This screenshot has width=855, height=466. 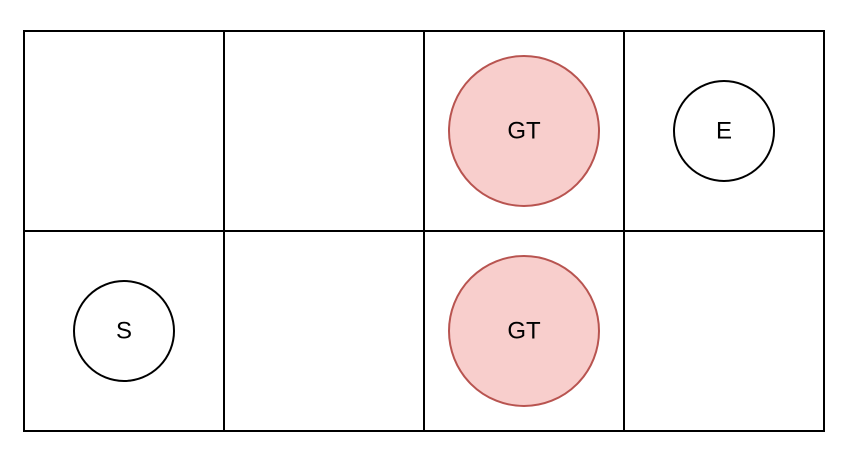 I want to click on node-label: E, so click(x=724, y=130).